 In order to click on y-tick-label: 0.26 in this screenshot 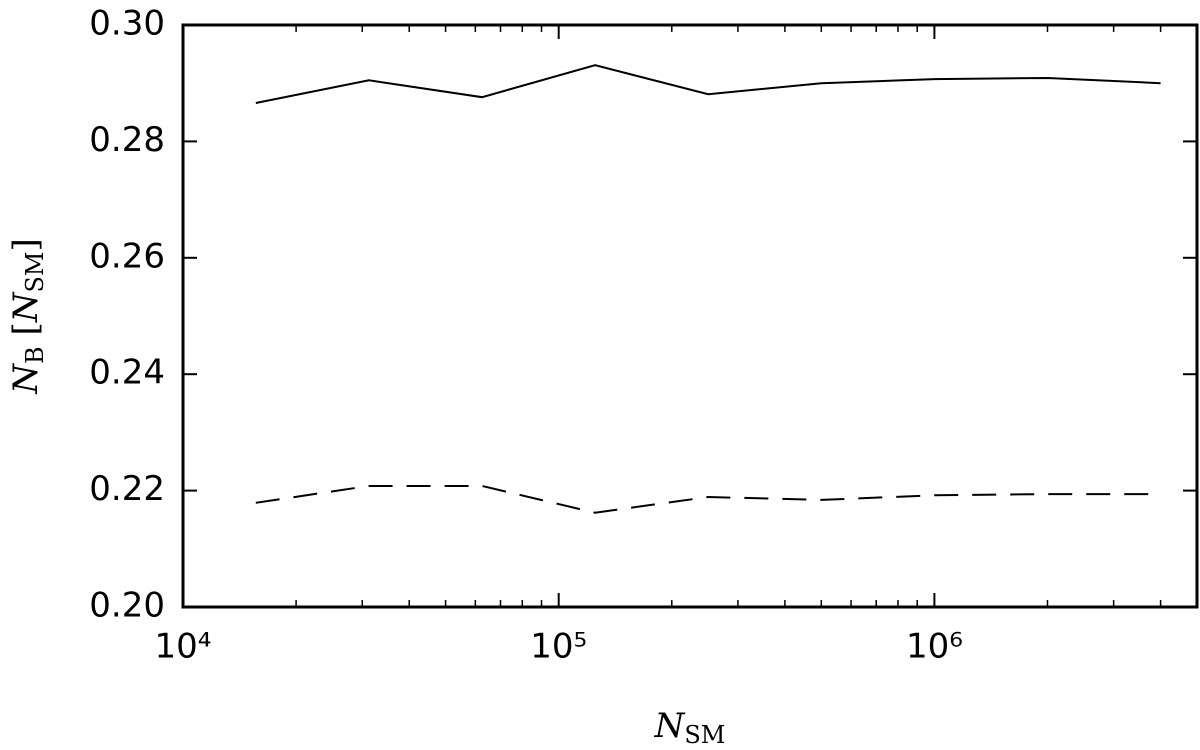, I will do `click(127, 256)`.